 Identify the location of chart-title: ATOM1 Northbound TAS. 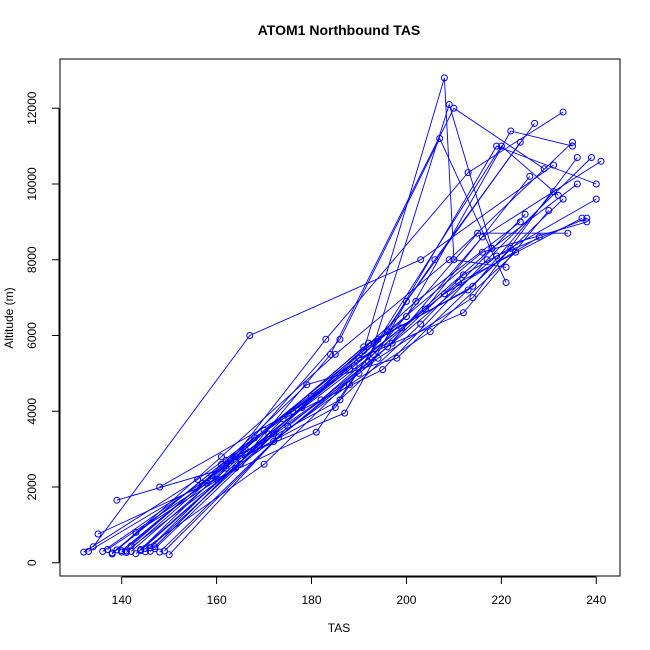
(339, 30).